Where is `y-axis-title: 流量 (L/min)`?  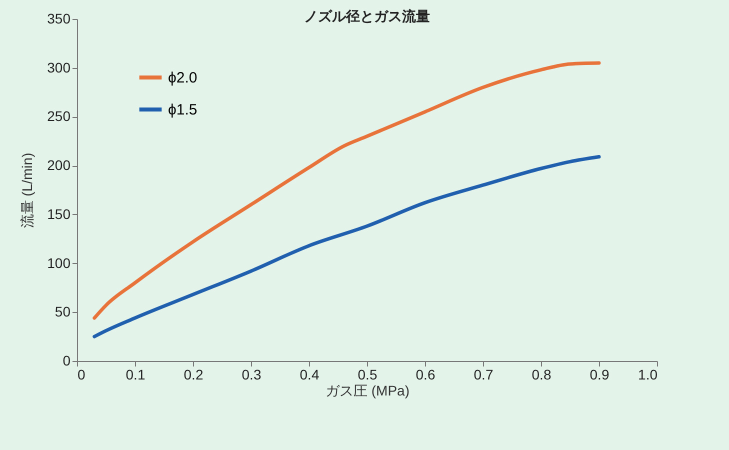
y-axis-title: 流量 (L/min) is located at coordinates (27, 190).